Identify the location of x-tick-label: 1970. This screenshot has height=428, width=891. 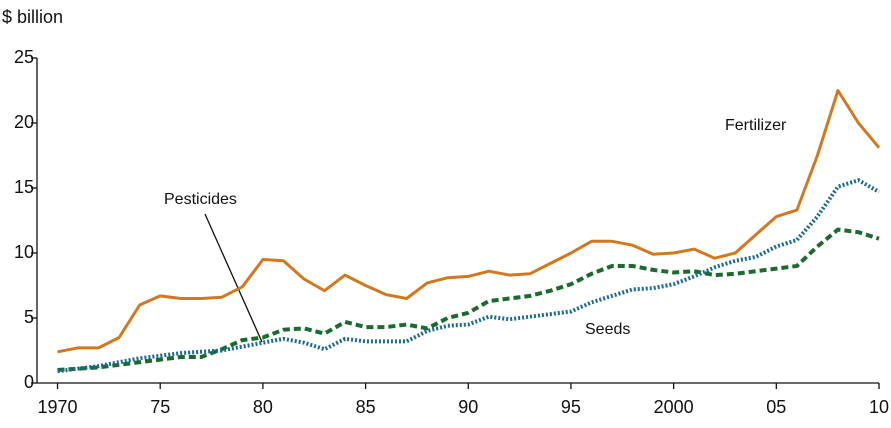
(58, 407).